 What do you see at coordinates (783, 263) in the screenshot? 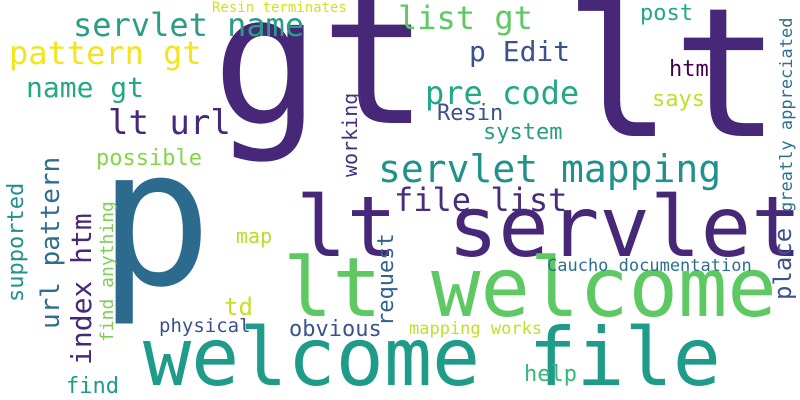
I see `word-place: place` at bounding box center [783, 263].